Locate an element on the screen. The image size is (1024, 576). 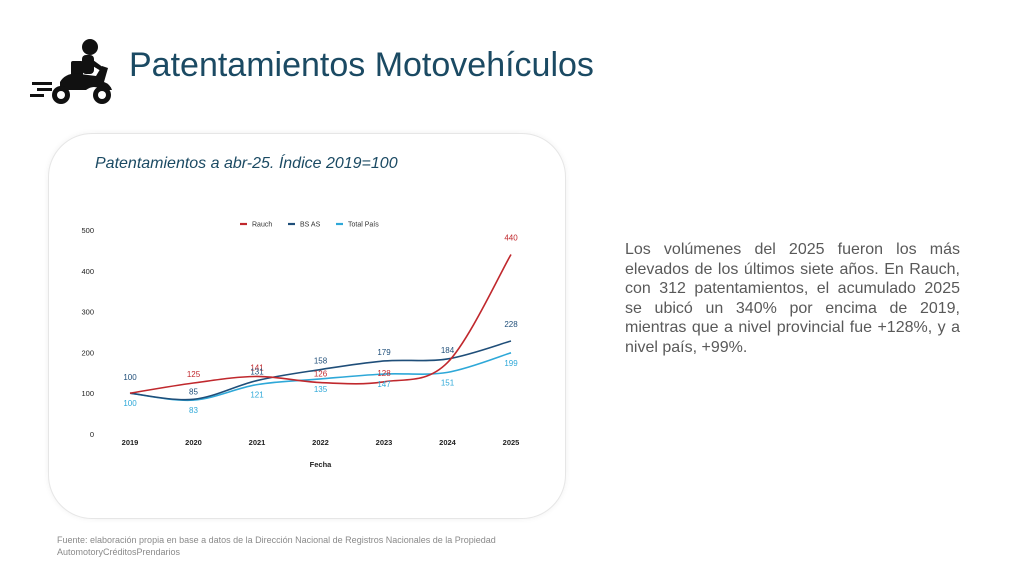
data-label: 184 is located at coordinates (448, 350).